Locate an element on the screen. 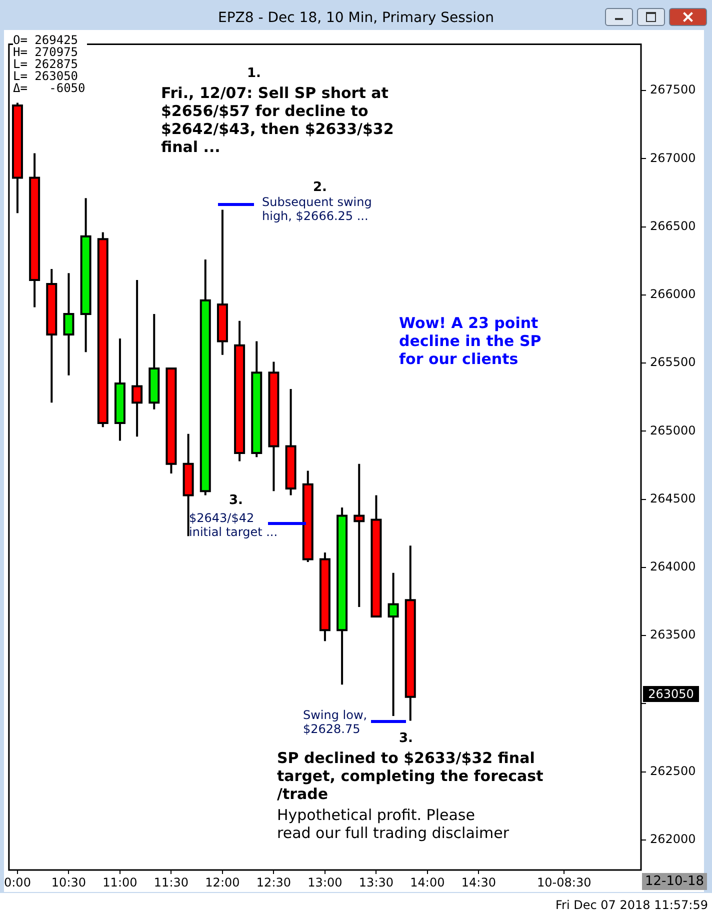 The height and width of the screenshot is (915, 712). annotation: O= 269425 H= 270975 L= 262875 L= 263050 Δ= -6050 is located at coordinates (50, 64).